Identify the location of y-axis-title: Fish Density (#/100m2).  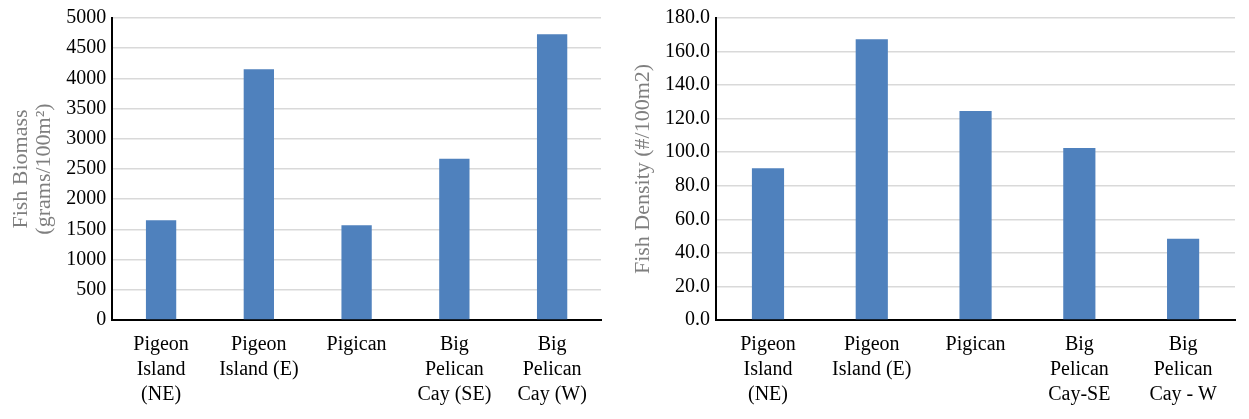
(642, 169).